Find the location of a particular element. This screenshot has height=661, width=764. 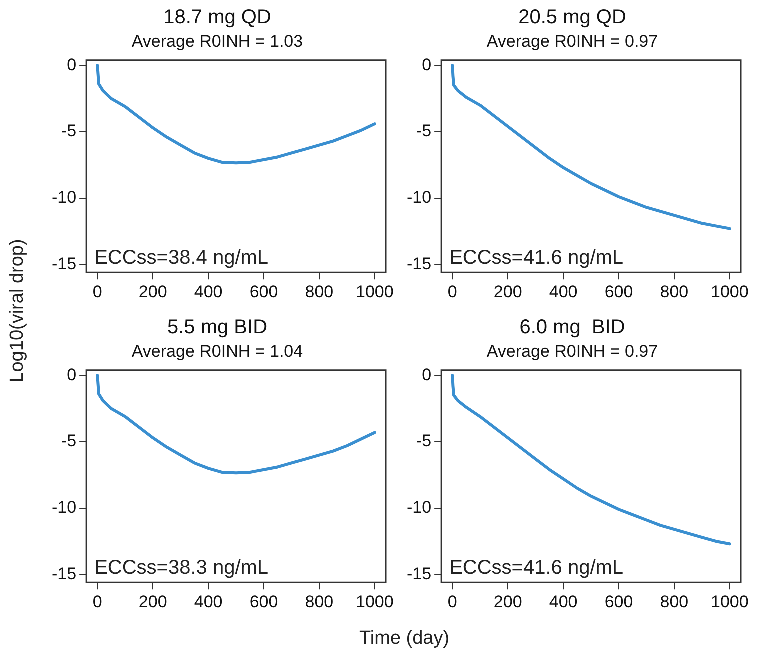

x-axis-title: Time (day) is located at coordinates (404, 639).